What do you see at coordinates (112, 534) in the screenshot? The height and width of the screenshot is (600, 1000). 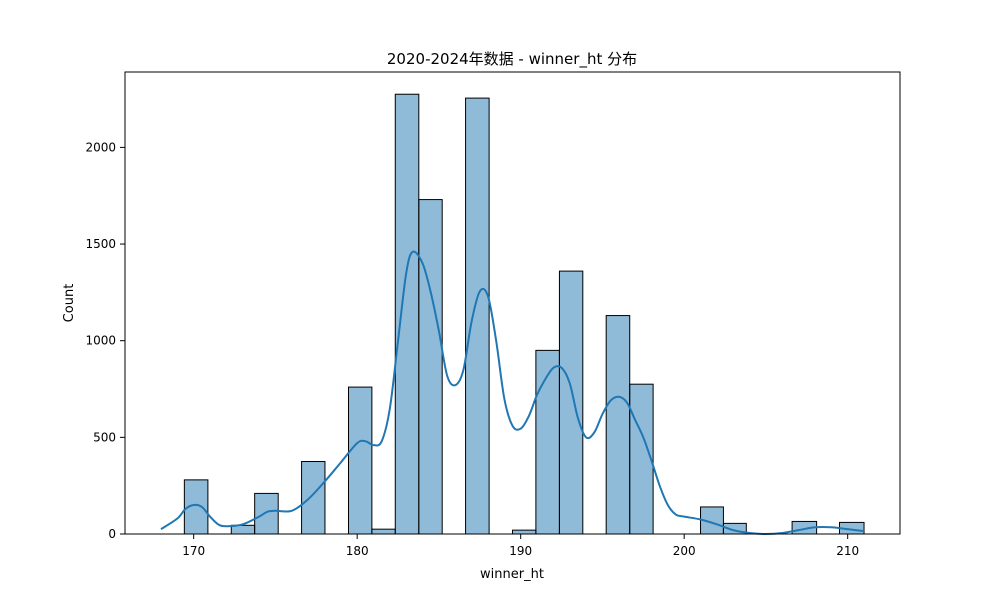 I see `y-tick-label: 0` at bounding box center [112, 534].